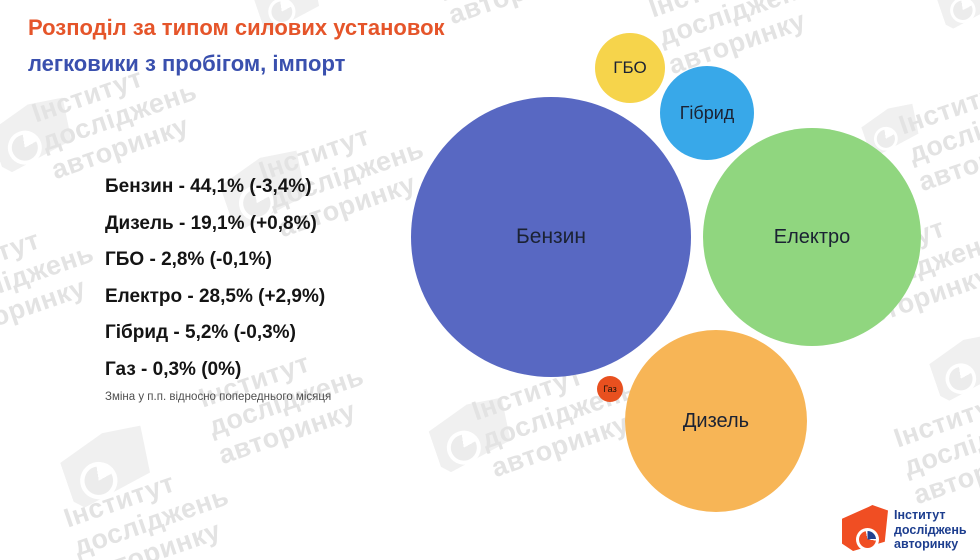 This screenshot has width=980, height=560. I want to click on logo-text-line1: Інститут, so click(920, 515).